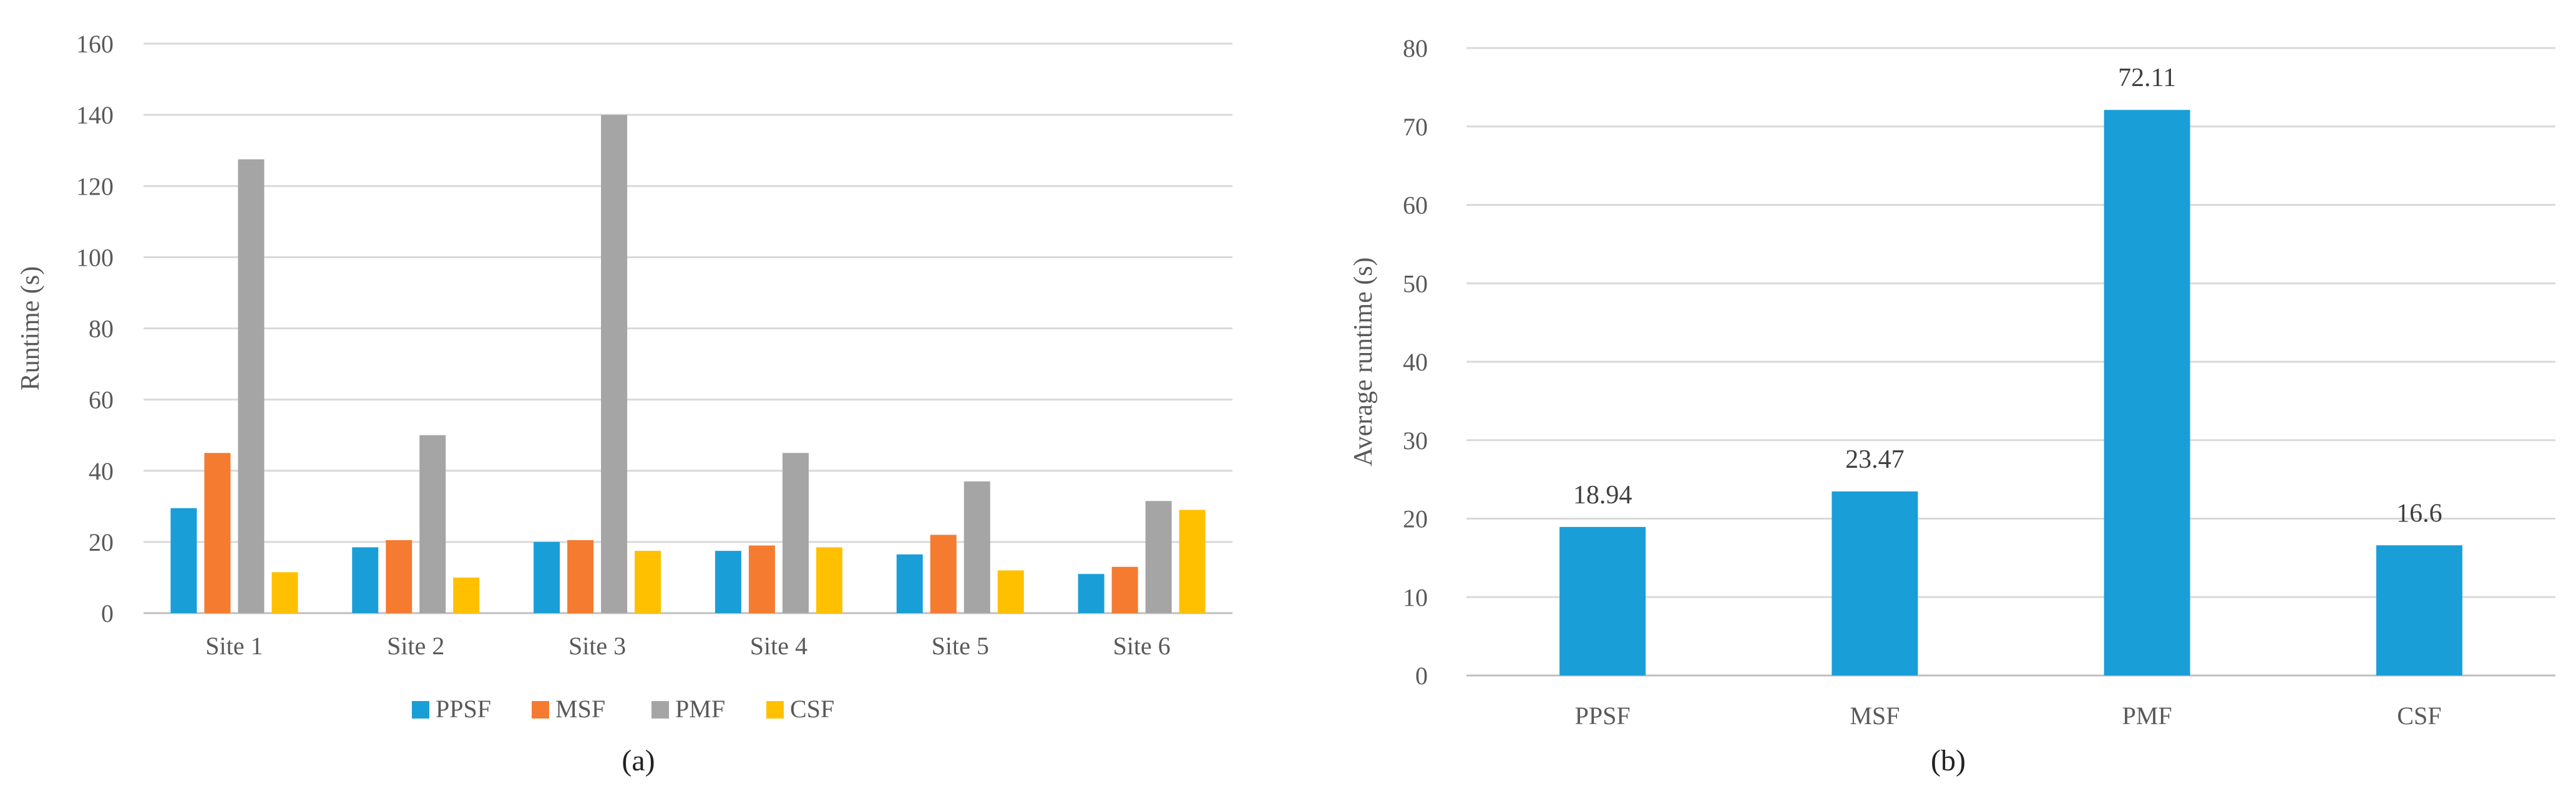 The image size is (2576, 794). Describe the element at coordinates (415, 646) in the screenshot. I see `x-tick-label-a: Site 2` at that location.